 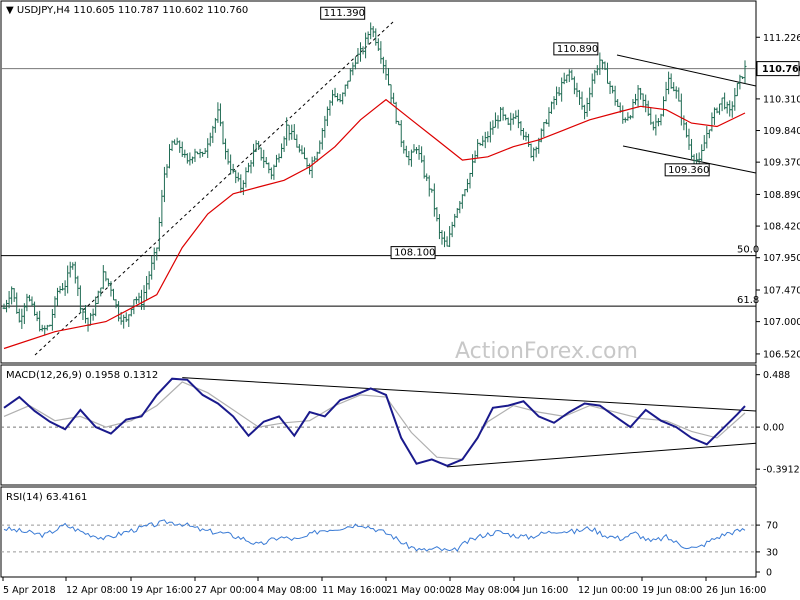 I want to click on x-tick-label: 11 May 16:00, so click(x=354, y=590).